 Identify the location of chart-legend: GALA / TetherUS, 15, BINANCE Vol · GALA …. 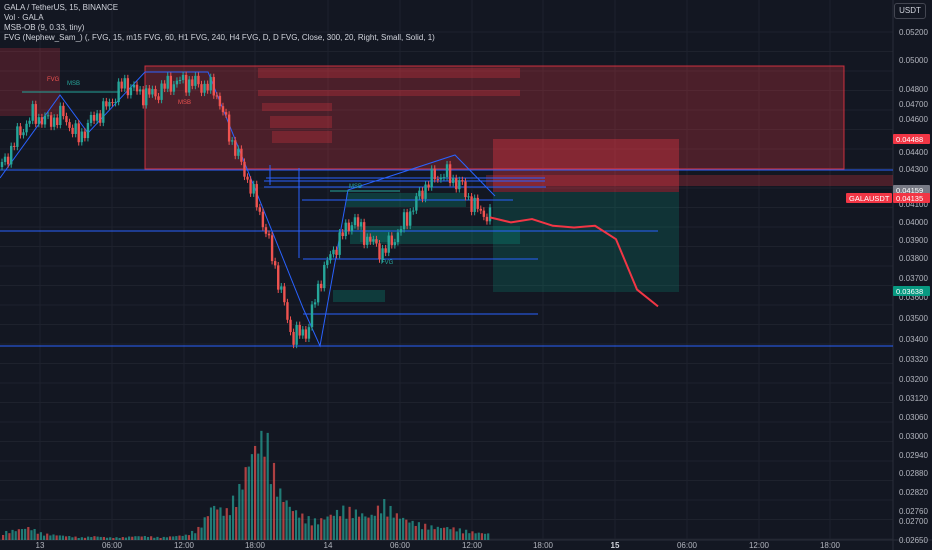
(219, 23).